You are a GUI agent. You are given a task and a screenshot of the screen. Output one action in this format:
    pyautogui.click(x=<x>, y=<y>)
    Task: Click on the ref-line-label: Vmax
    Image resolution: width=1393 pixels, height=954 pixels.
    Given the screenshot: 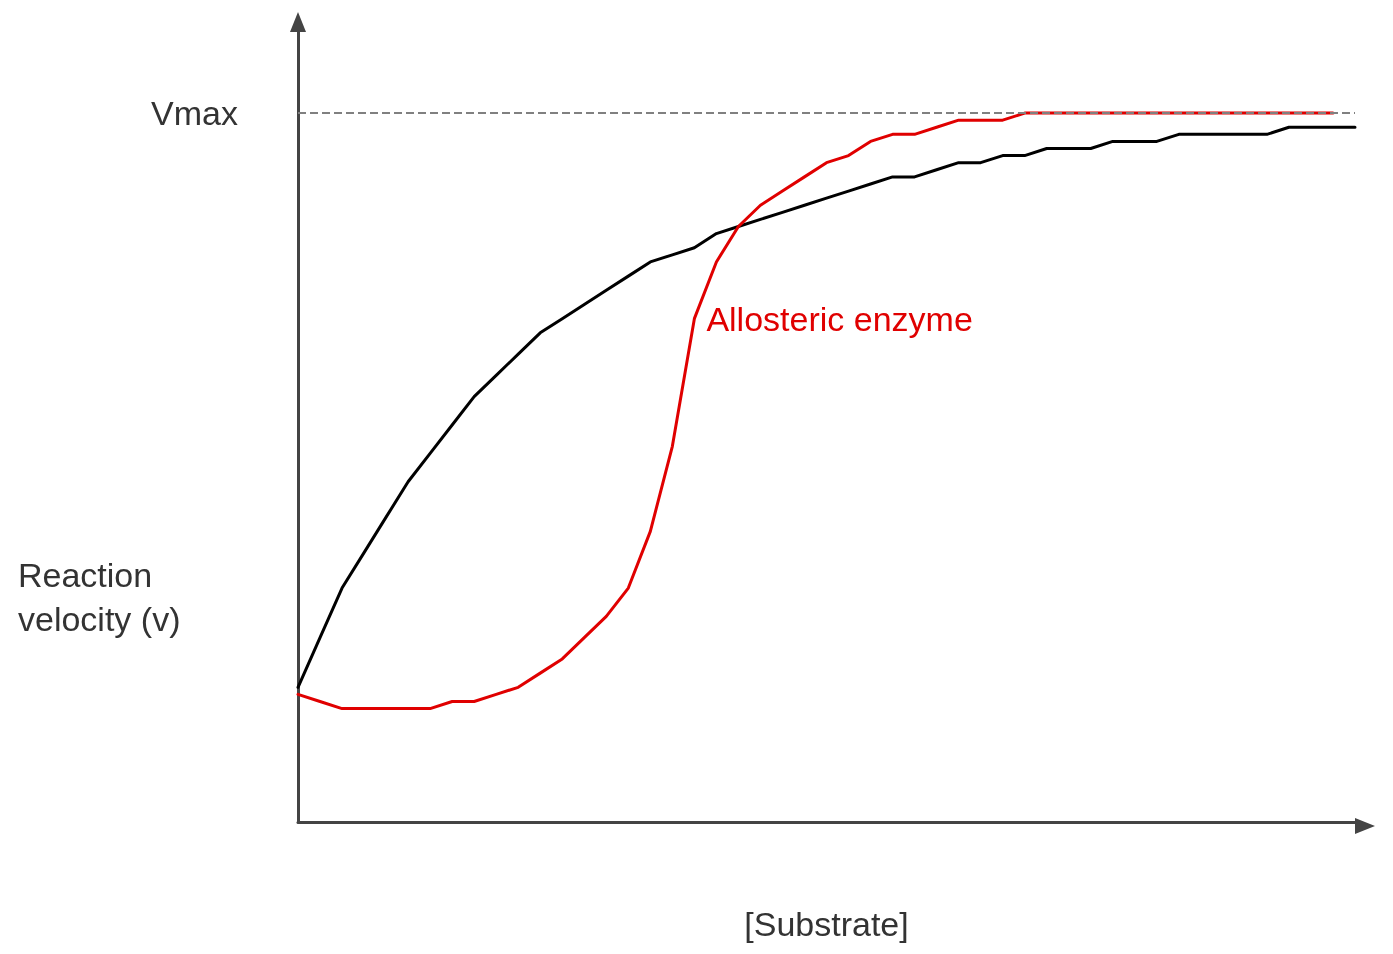 What is the action you would take?
    pyautogui.click(x=194, y=113)
    